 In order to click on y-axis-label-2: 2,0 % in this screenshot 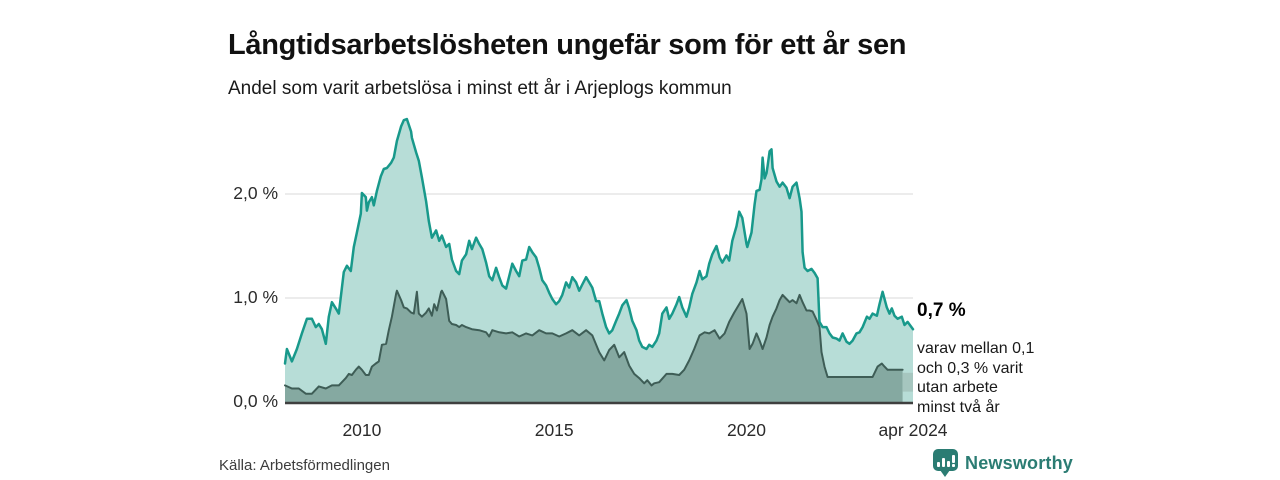, I will do `click(255, 193)`.